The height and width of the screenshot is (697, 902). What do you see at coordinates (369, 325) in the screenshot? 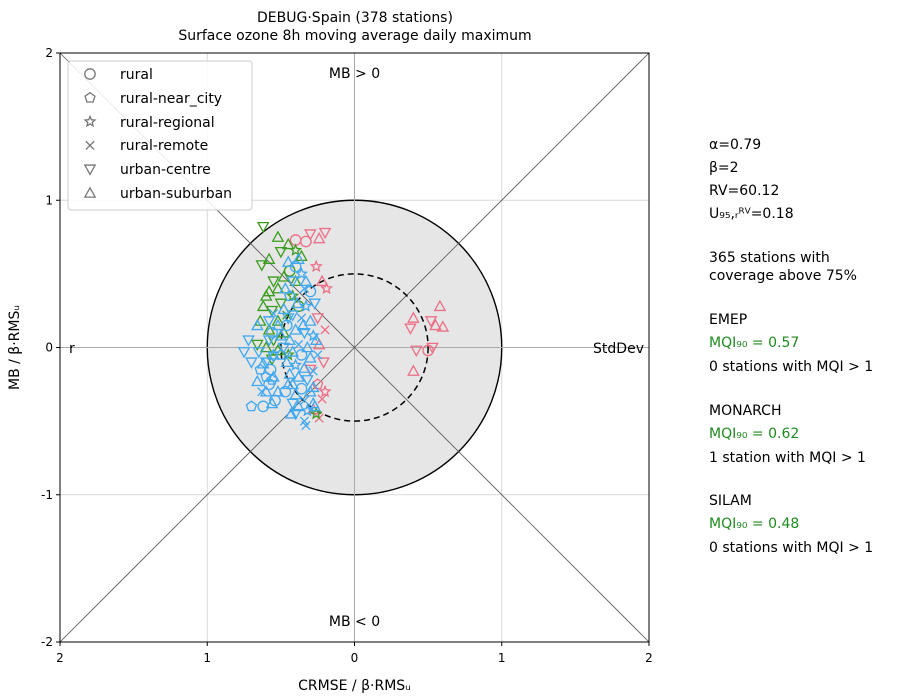
I see `series-emep` at bounding box center [369, 325].